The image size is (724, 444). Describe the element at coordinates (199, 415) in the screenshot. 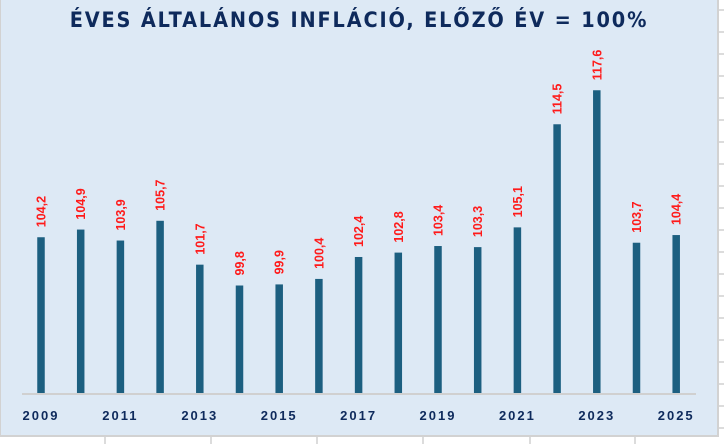

I see `x-tick-label-2013: 2013` at that location.